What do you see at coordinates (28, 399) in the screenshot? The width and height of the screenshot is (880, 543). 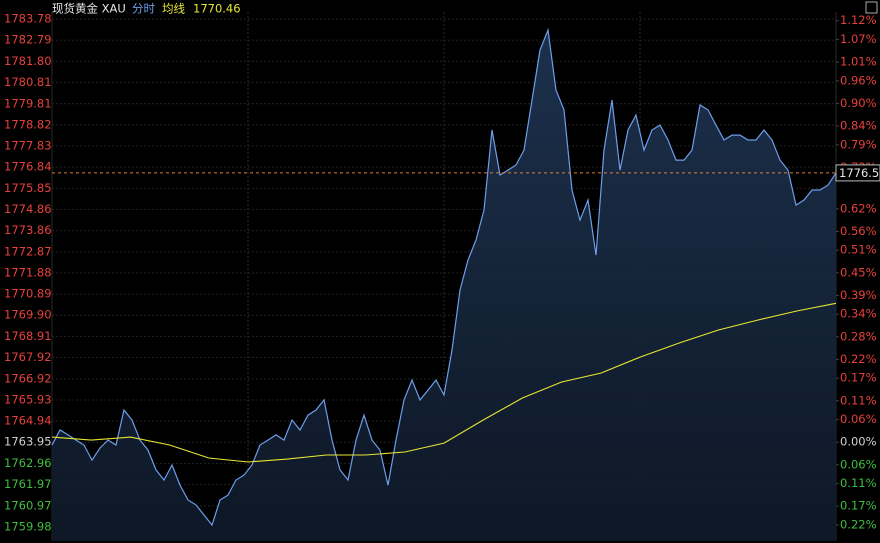 I see `y-tick-label: 1765.93` at bounding box center [28, 399].